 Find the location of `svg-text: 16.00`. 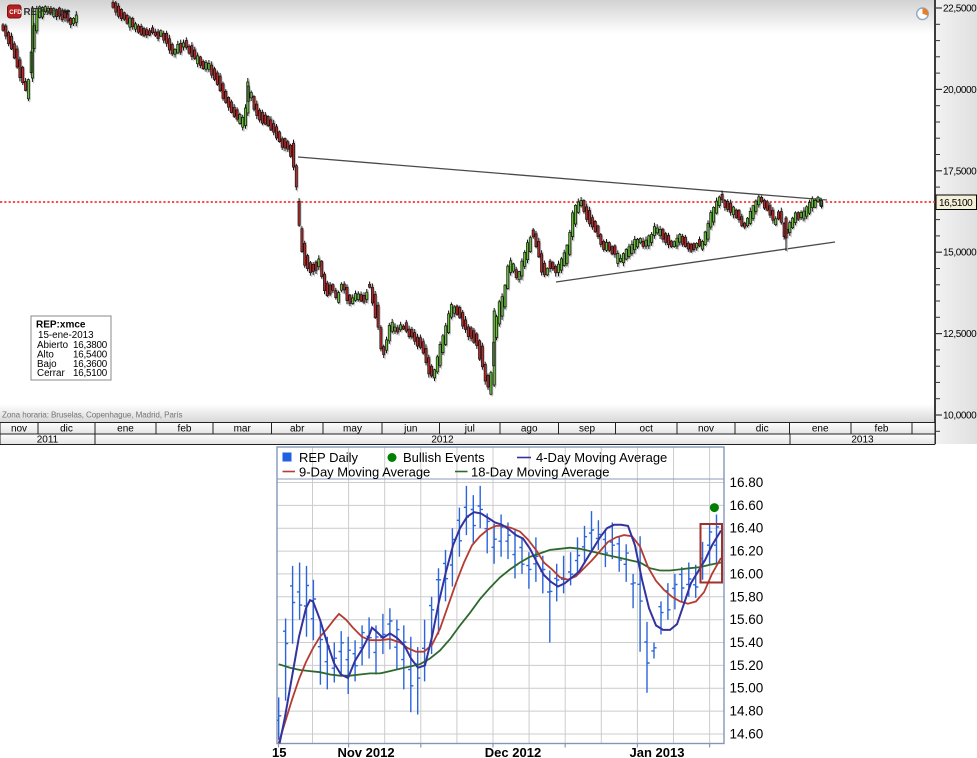

svg-text: 16.00 is located at coordinates (747, 573).